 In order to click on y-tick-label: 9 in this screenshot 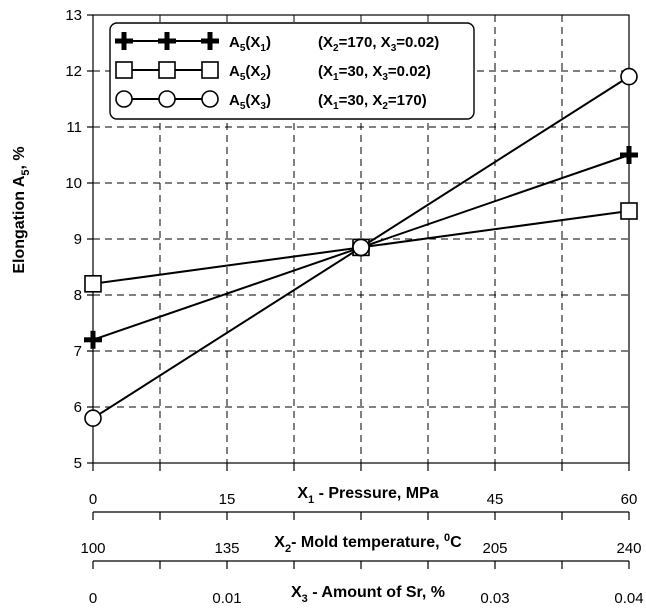, I will do `click(78, 239)`.